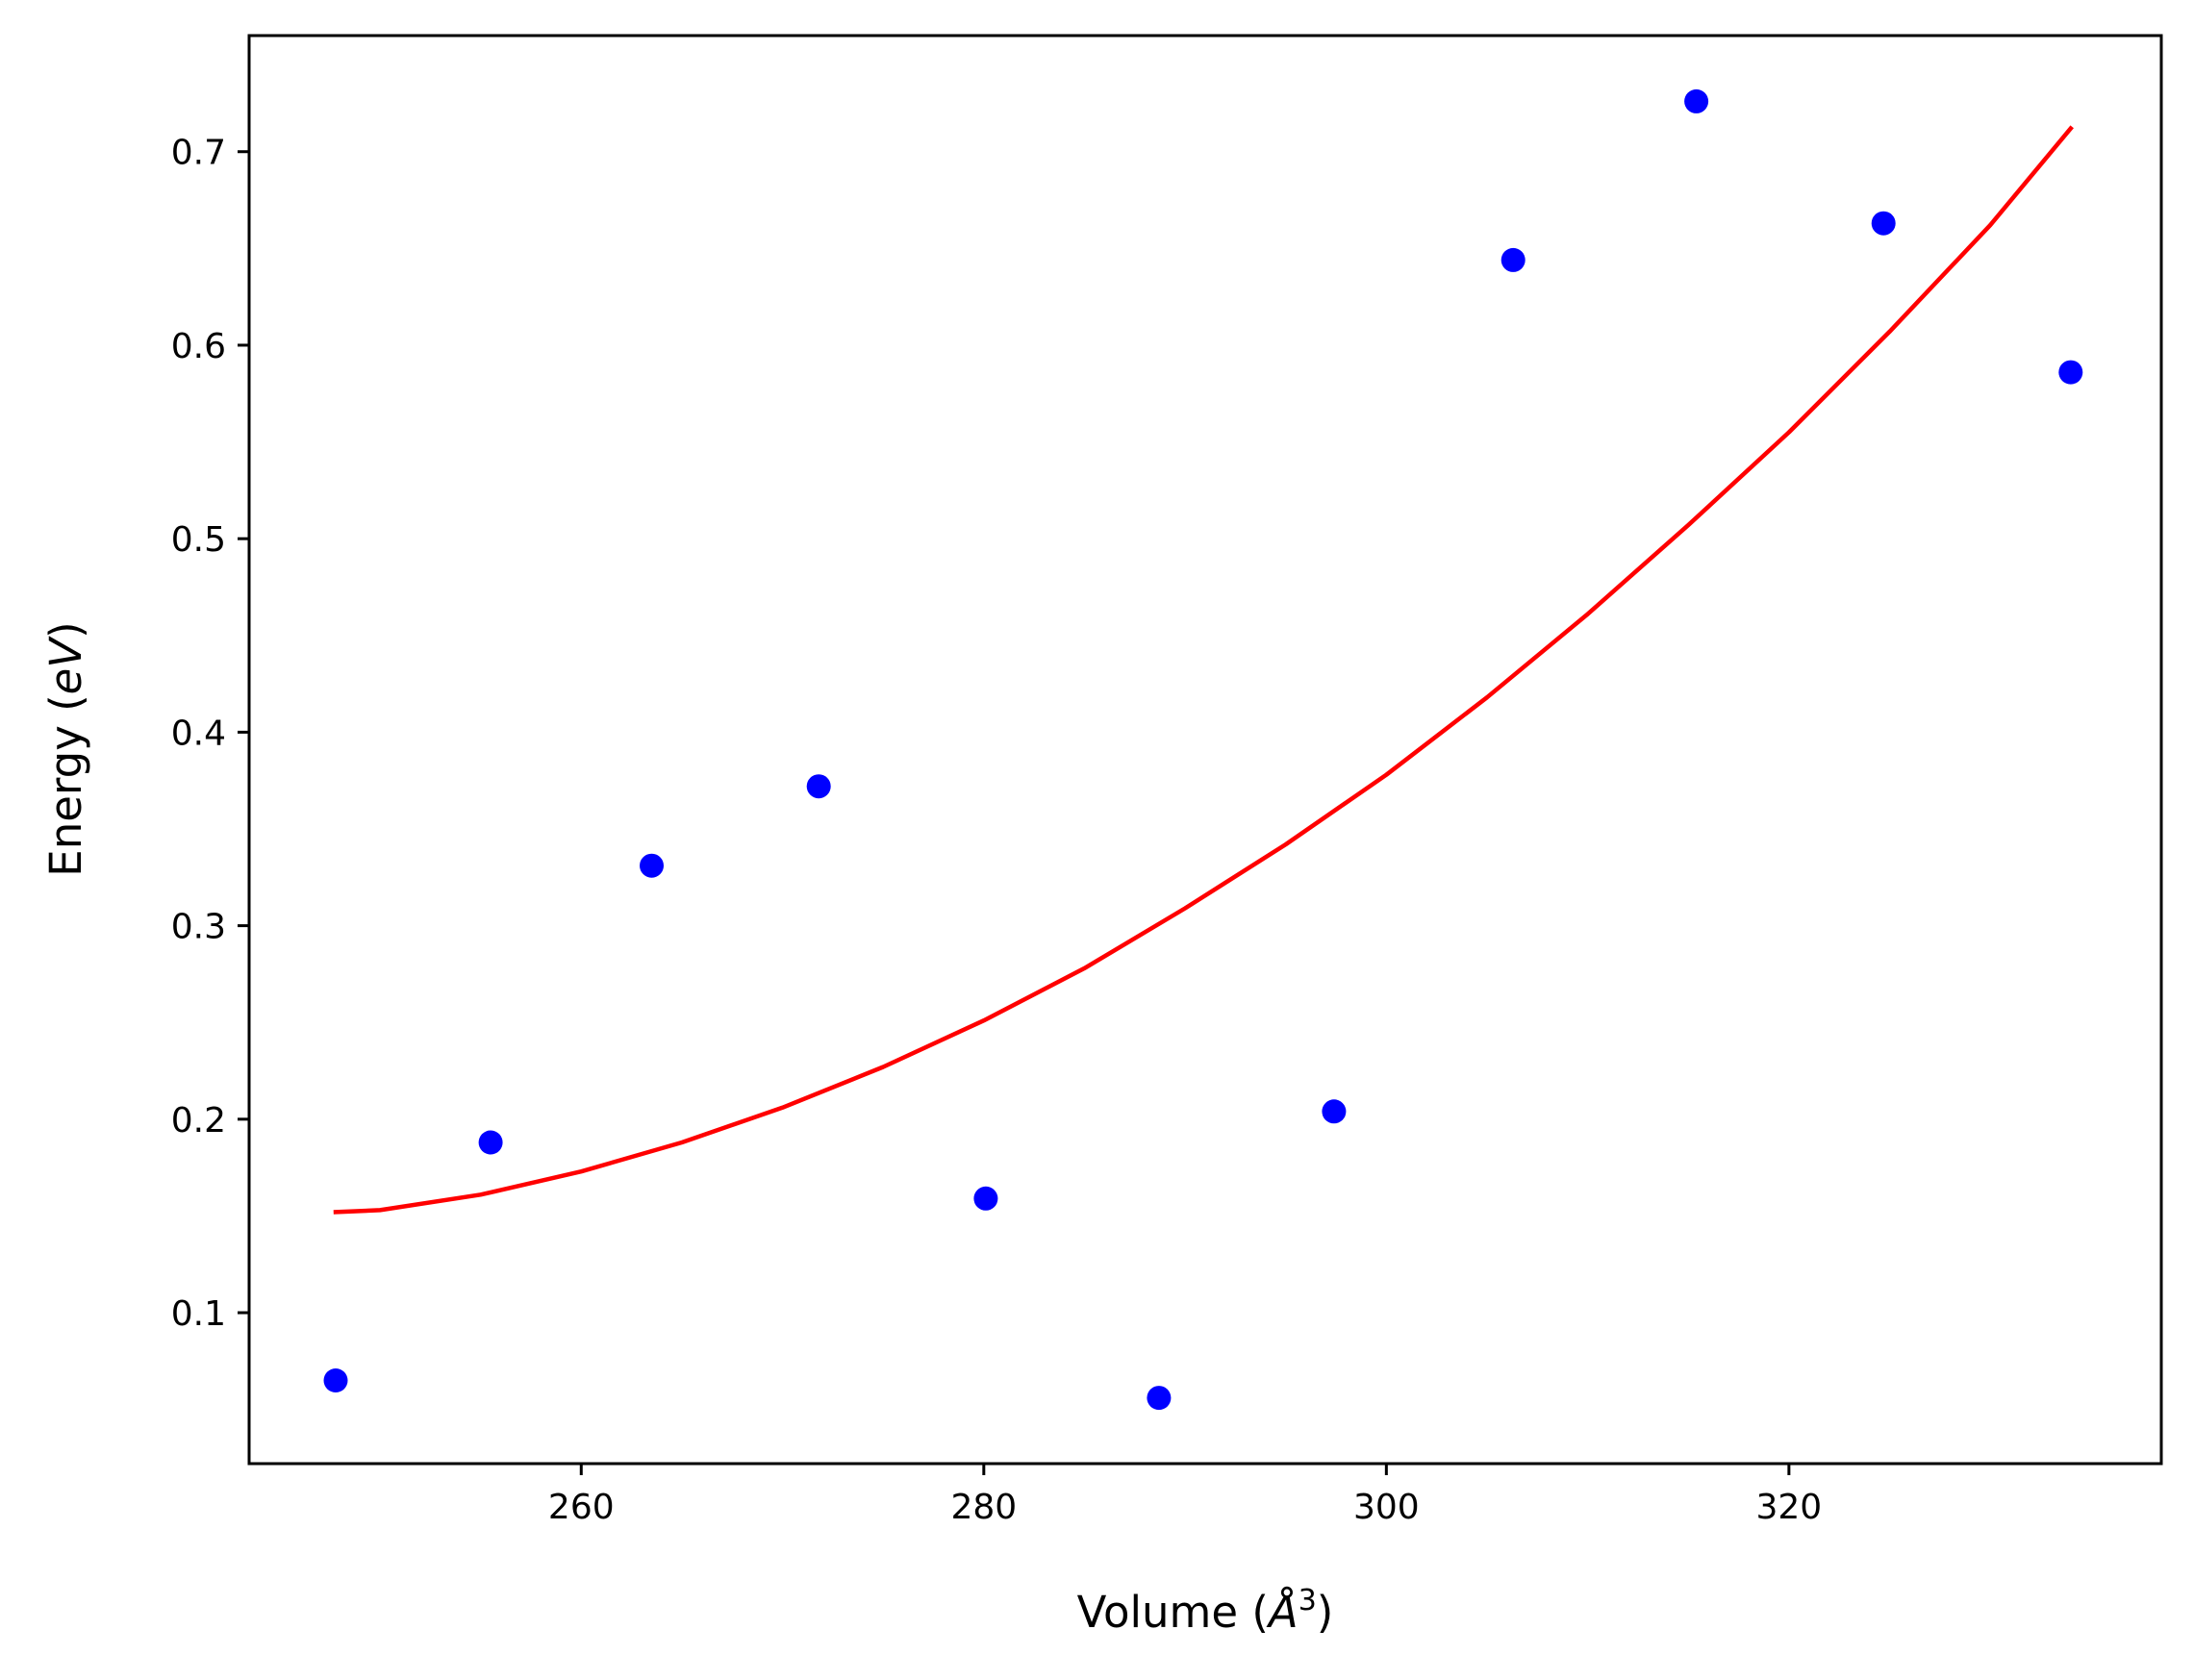 The height and width of the screenshot is (1680, 2194). What do you see at coordinates (581, 1507) in the screenshot?
I see `x-tick-label: 260` at bounding box center [581, 1507].